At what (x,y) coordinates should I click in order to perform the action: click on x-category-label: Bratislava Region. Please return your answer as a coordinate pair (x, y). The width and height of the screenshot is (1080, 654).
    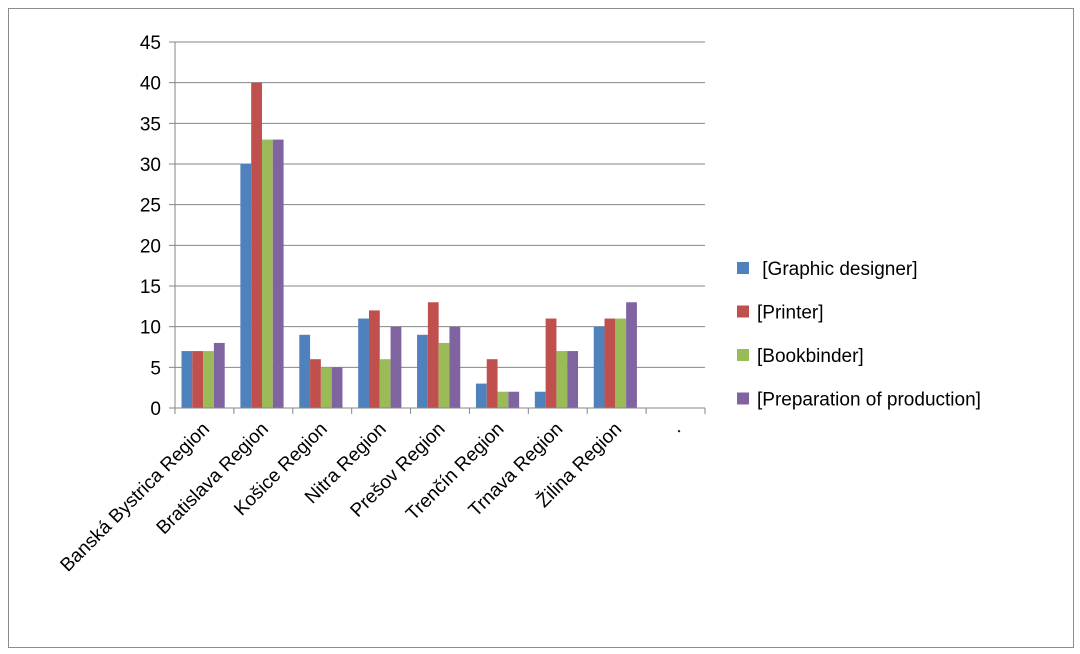
    Looking at the image, I should click on (213, 479).